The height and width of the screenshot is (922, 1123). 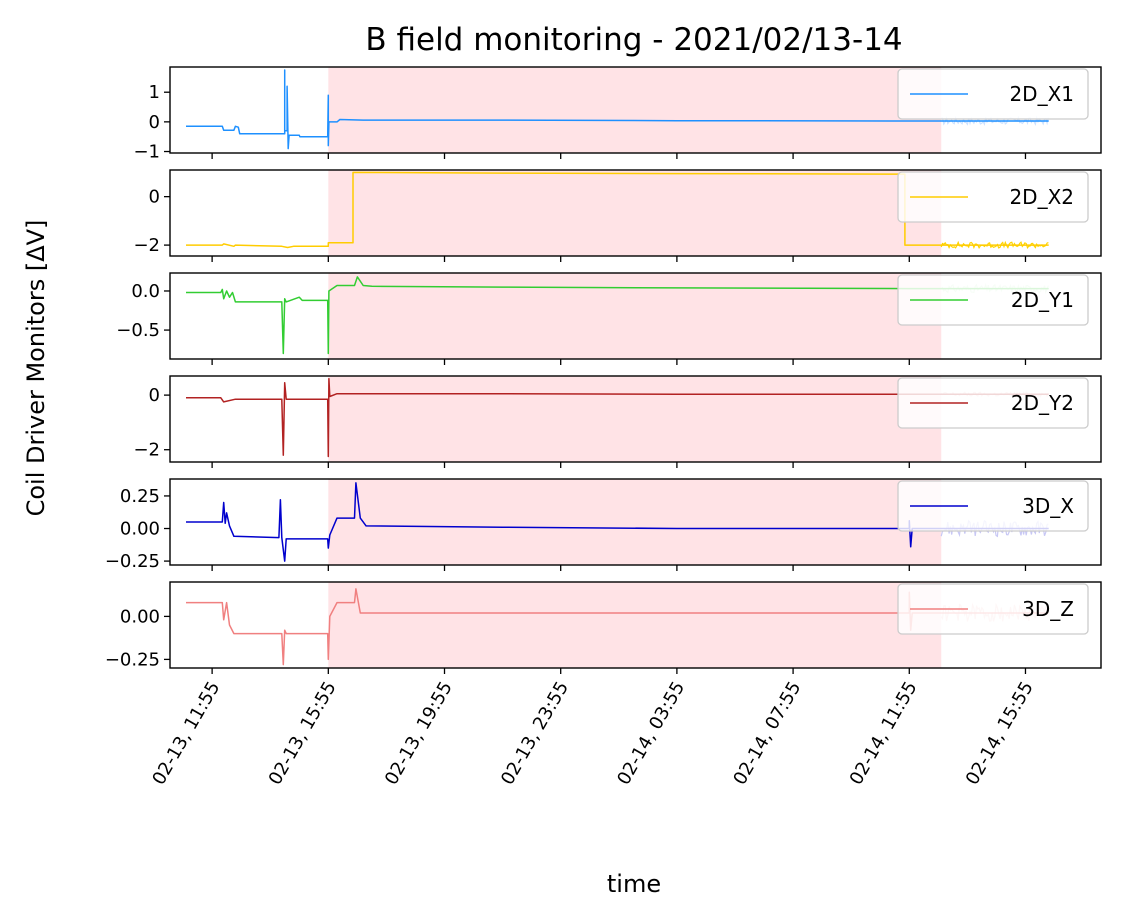 I want to click on chart-title: B field monitoring - 2021/02/13-14, so click(x=633, y=40).